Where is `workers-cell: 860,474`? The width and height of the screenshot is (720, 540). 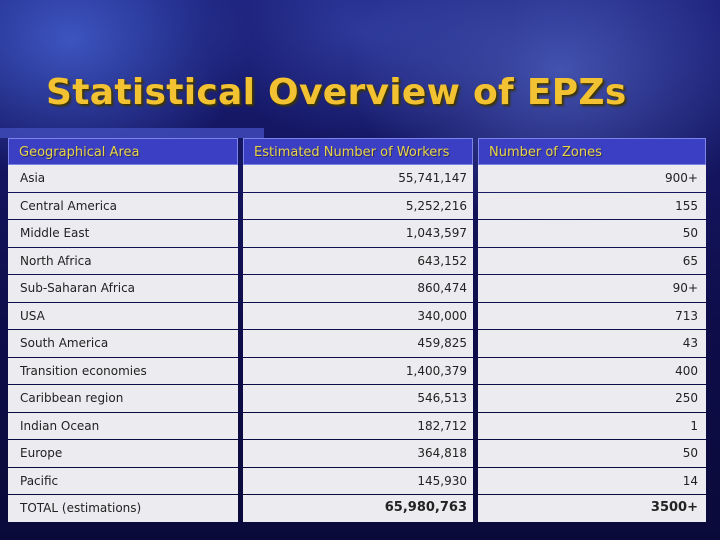 workers-cell: 860,474 is located at coordinates (358, 288).